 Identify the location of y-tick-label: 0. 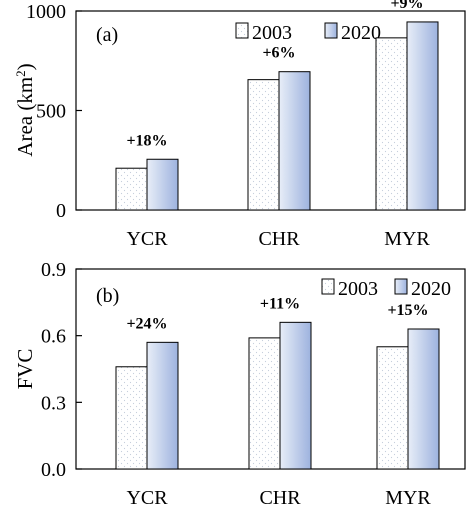
(61, 211).